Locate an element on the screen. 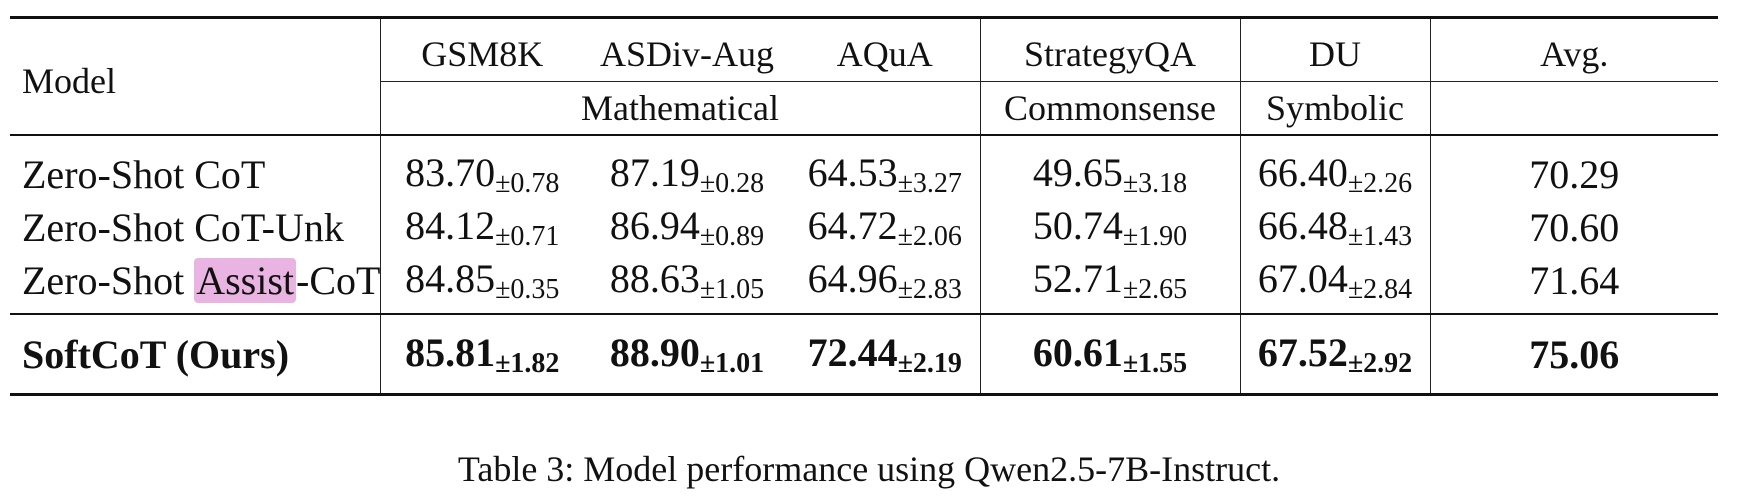  cell-avg: 71.64 is located at coordinates (1573, 284).